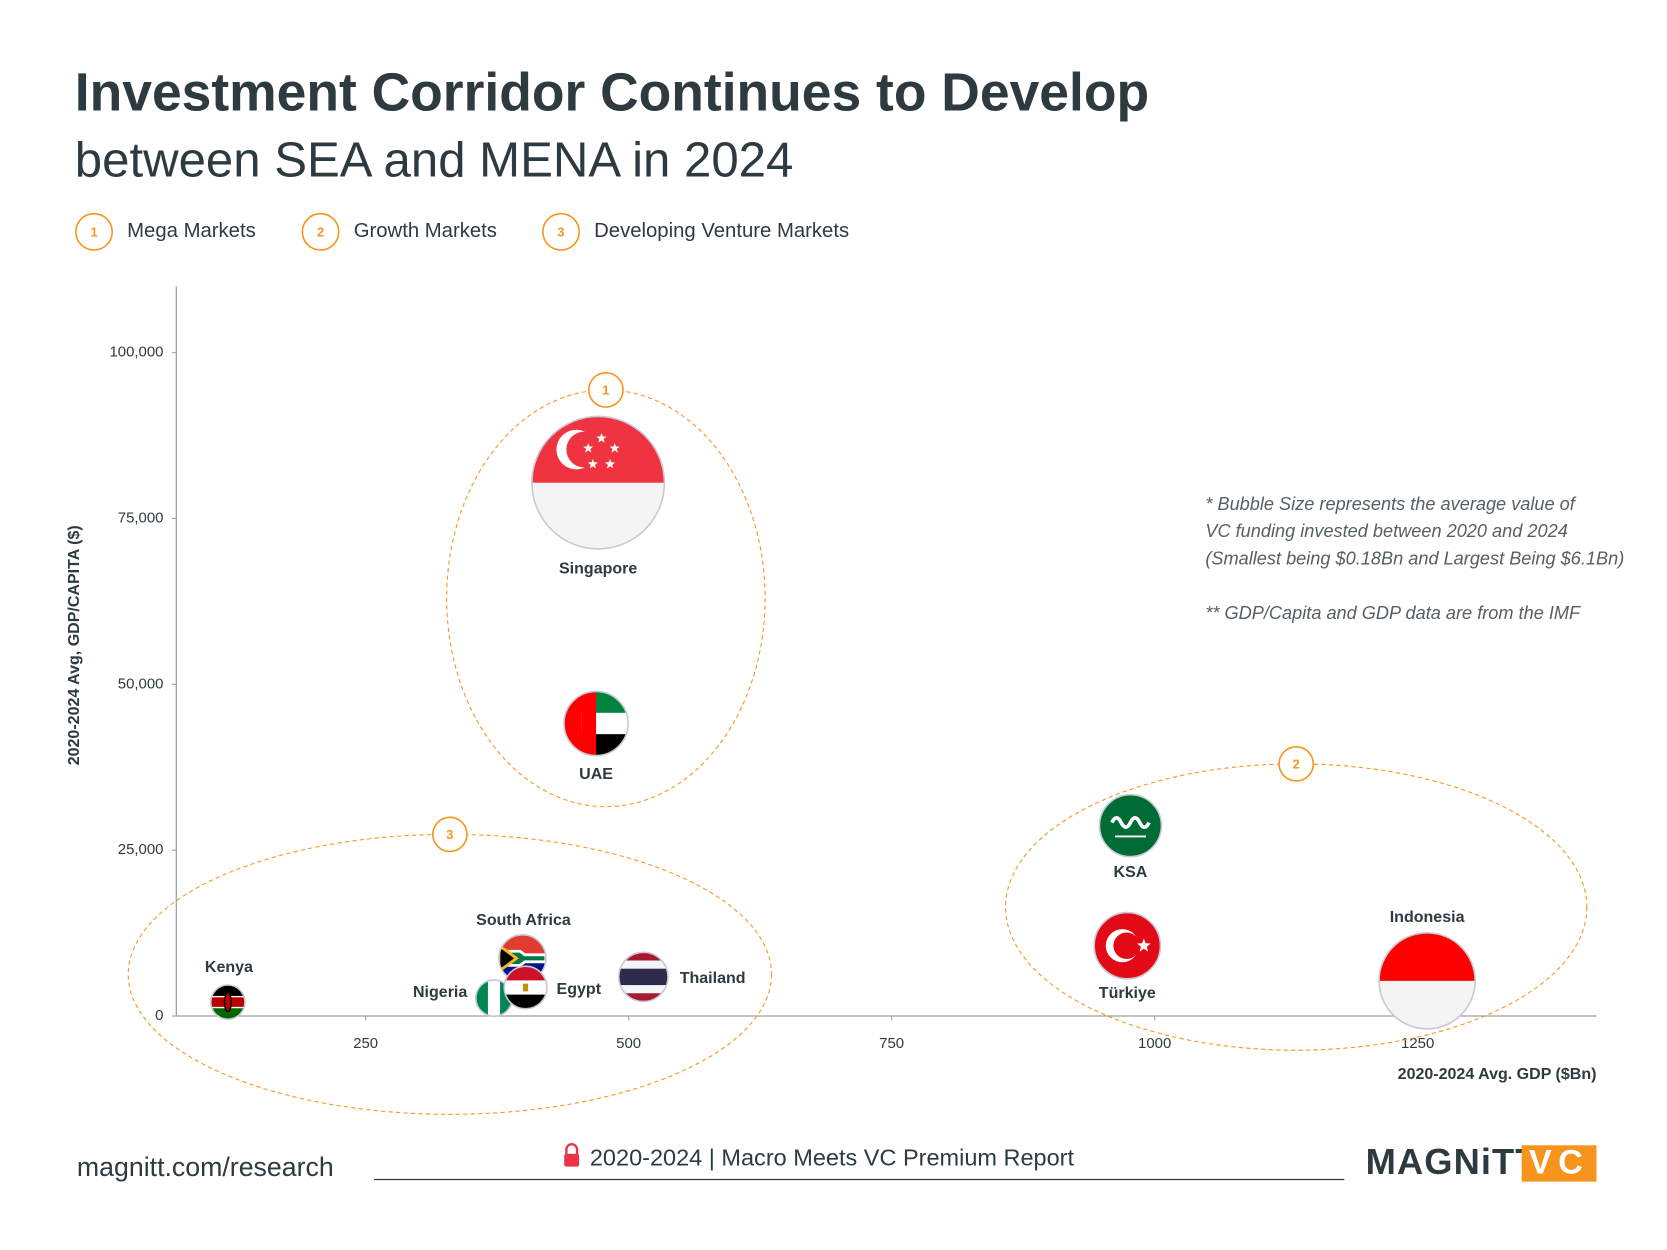 The width and height of the screenshot is (1667, 1250). I want to click on y-tick-label: 50,000, so click(141, 683).